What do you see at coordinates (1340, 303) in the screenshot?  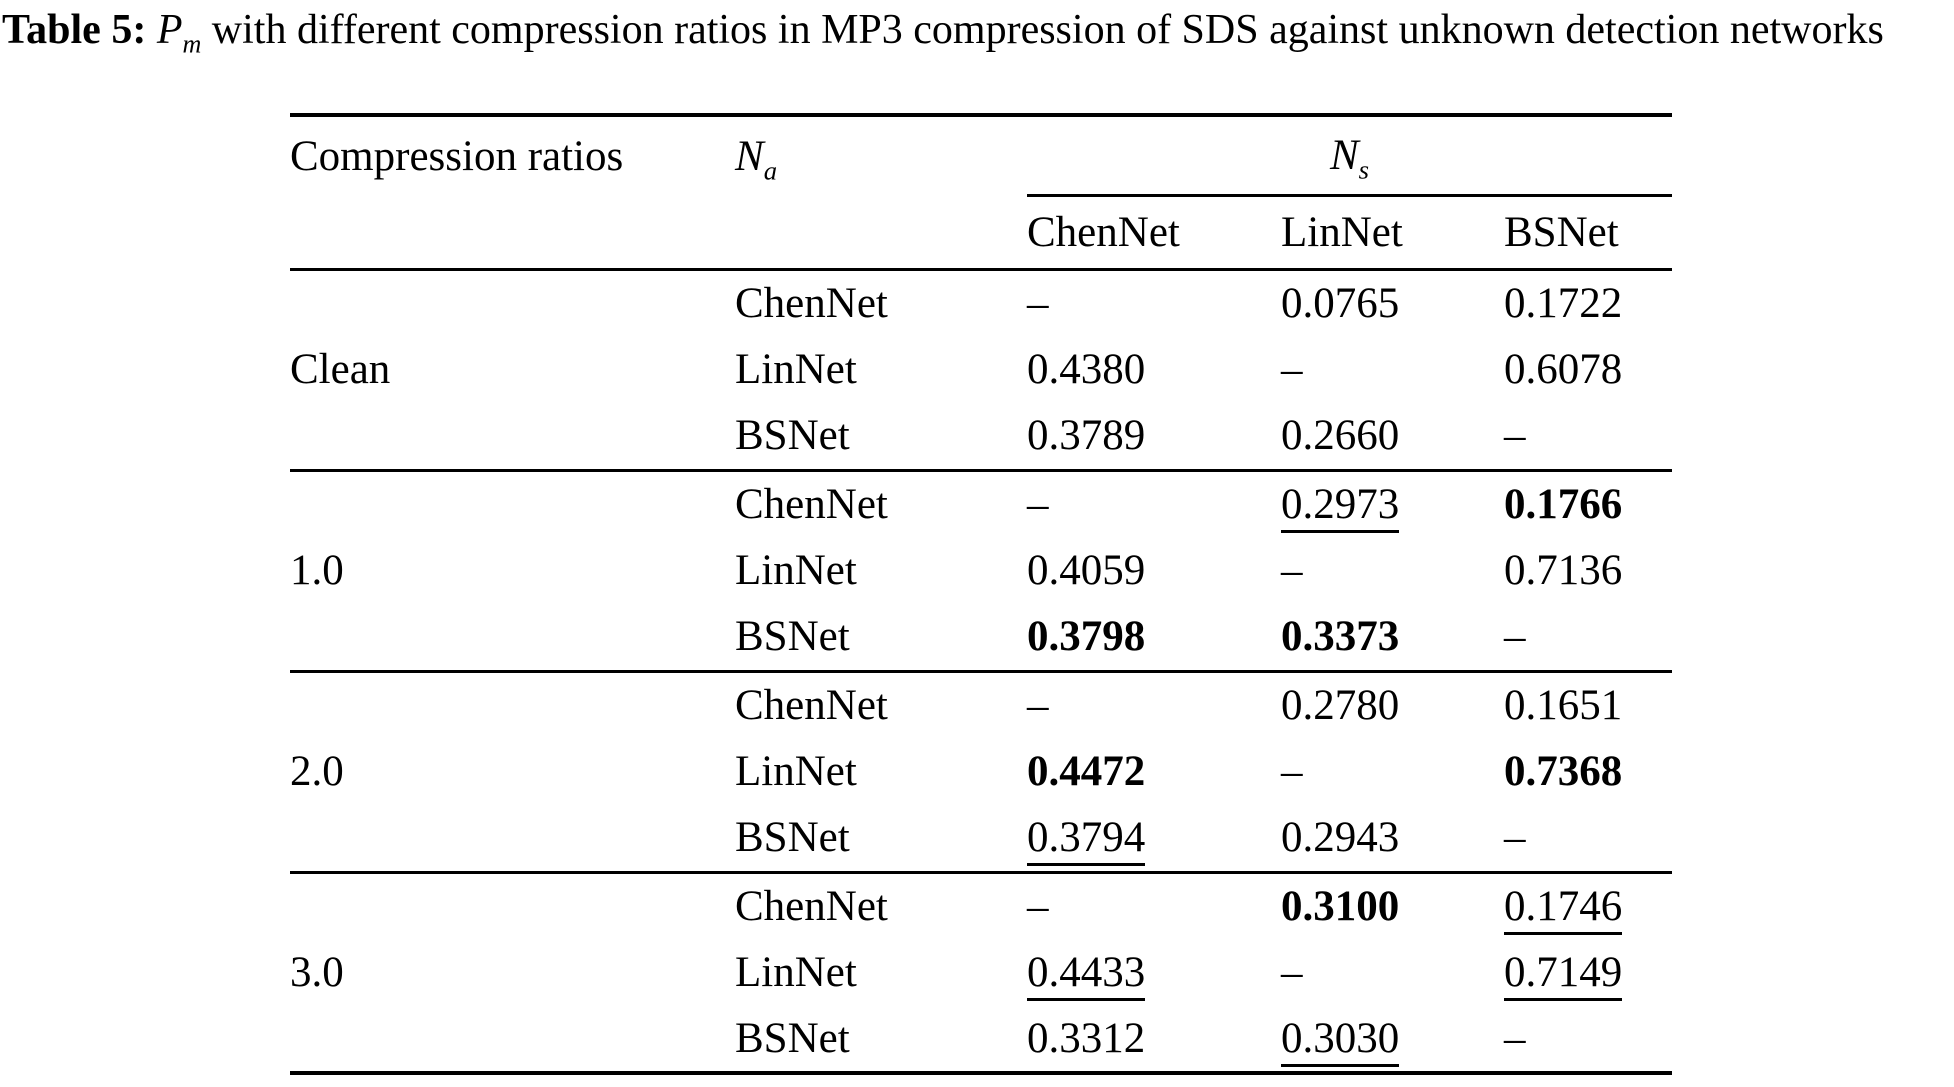 I see `pm-value: 0.0765` at bounding box center [1340, 303].